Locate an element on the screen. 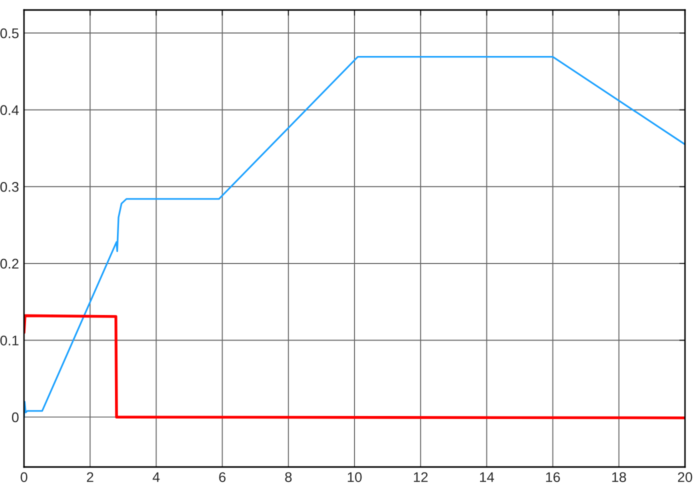  x-tick-label: 8 is located at coordinates (288, 477).